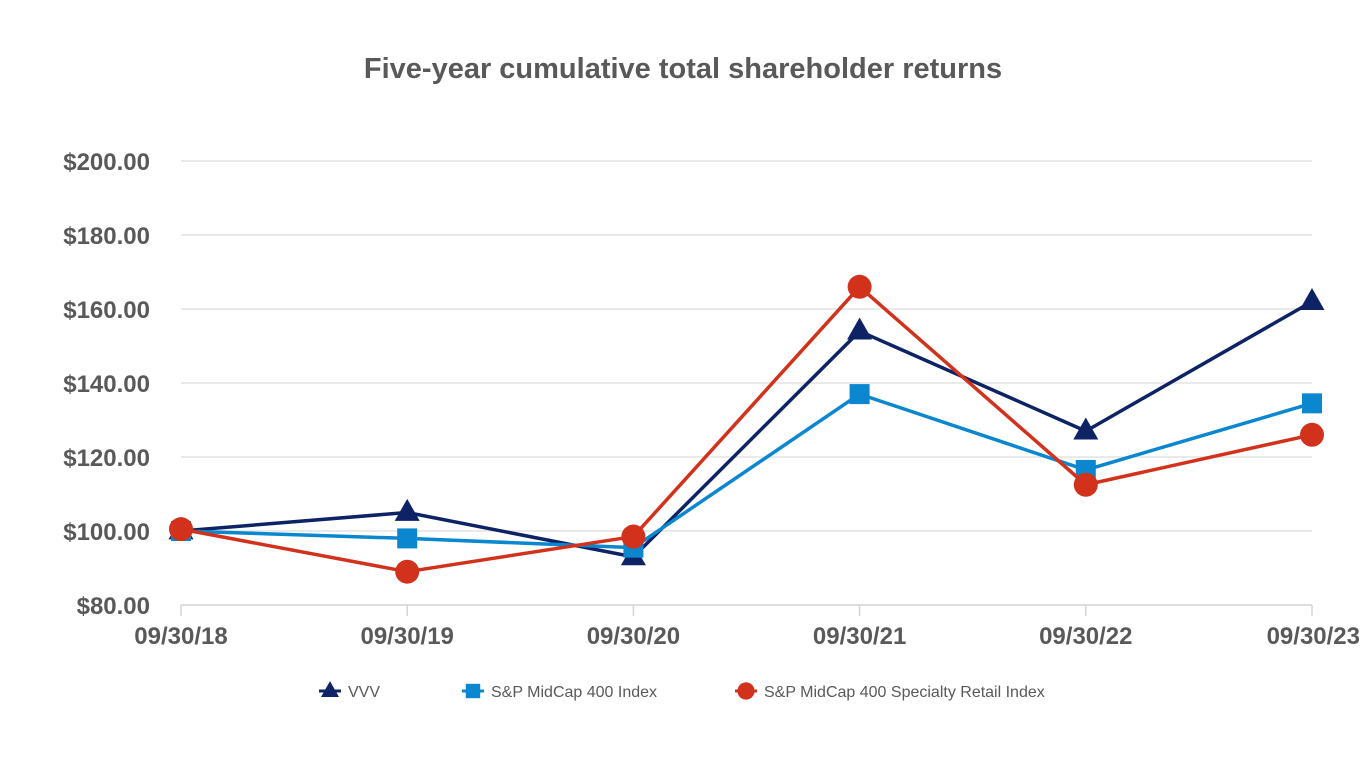 This screenshot has width=1368, height=760. What do you see at coordinates (633, 636) in the screenshot?
I see `x-tick-label: 09/30/20` at bounding box center [633, 636].